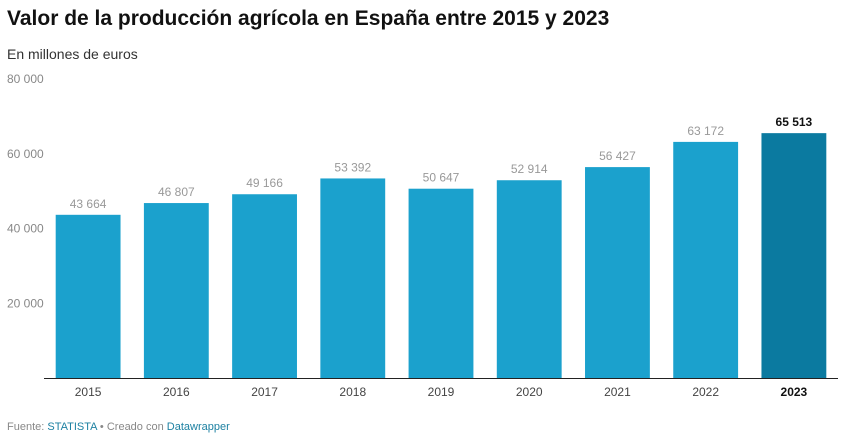 Image resolution: width=843 pixels, height=443 pixels. I want to click on y-tick-label: 80 000, so click(25, 79).